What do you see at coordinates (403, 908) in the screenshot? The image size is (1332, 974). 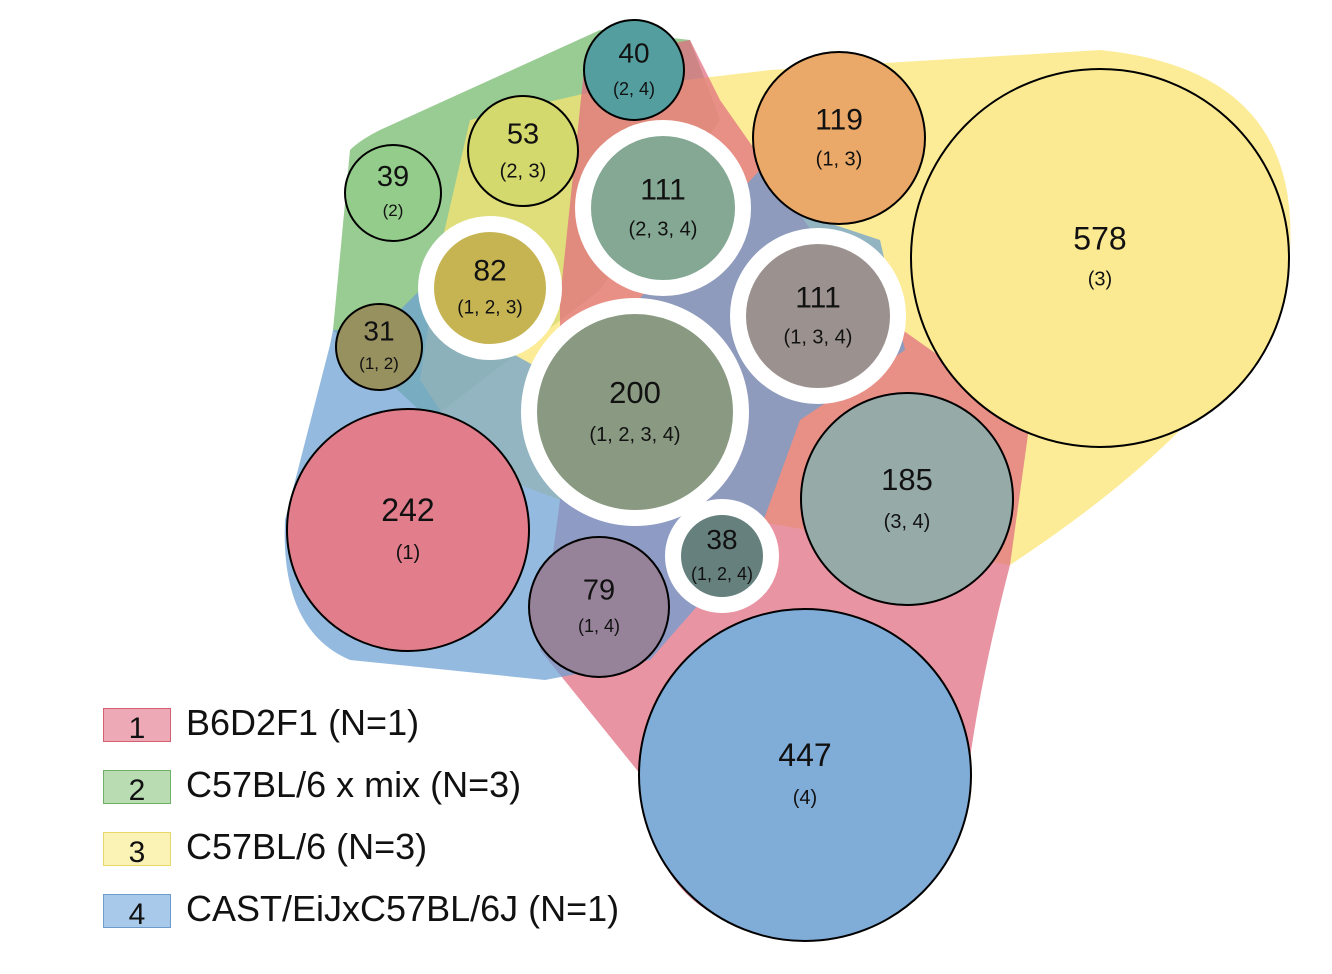 I see `legend-label-group-4: CAST/EiJxC57BL/6J (N=1)` at bounding box center [403, 908].